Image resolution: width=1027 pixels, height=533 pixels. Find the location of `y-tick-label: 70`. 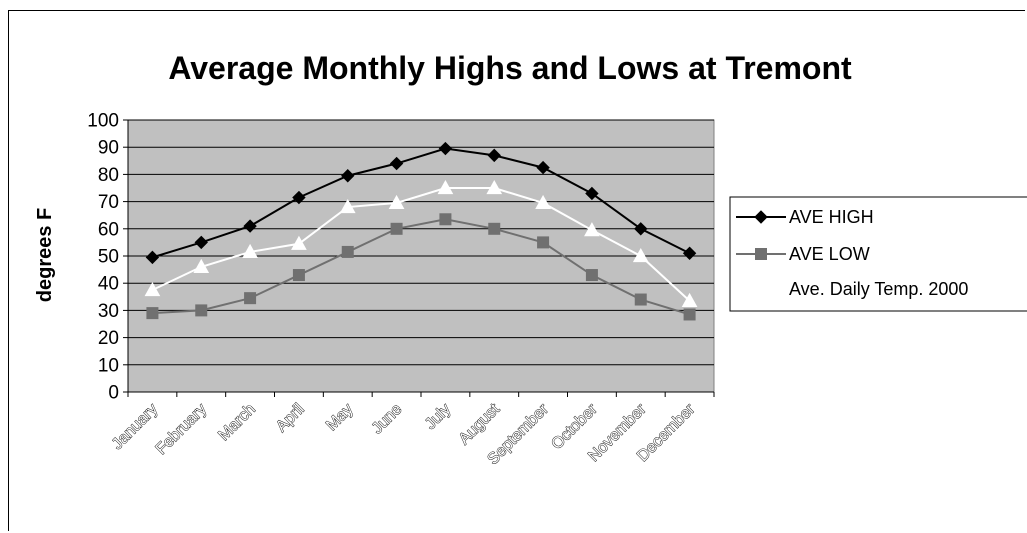

y-tick-label: 70 is located at coordinates (108, 202).